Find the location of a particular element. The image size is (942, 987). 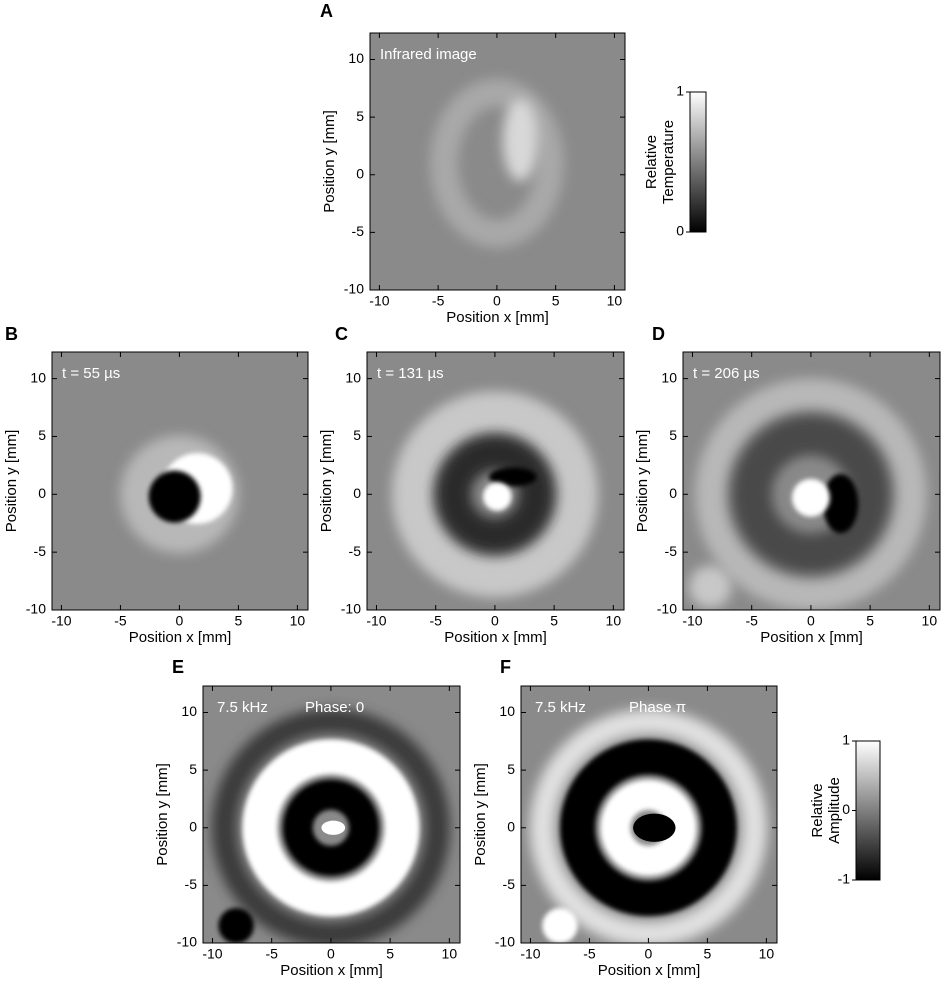

colorbar-tick-label: -1 is located at coordinates (844, 879).